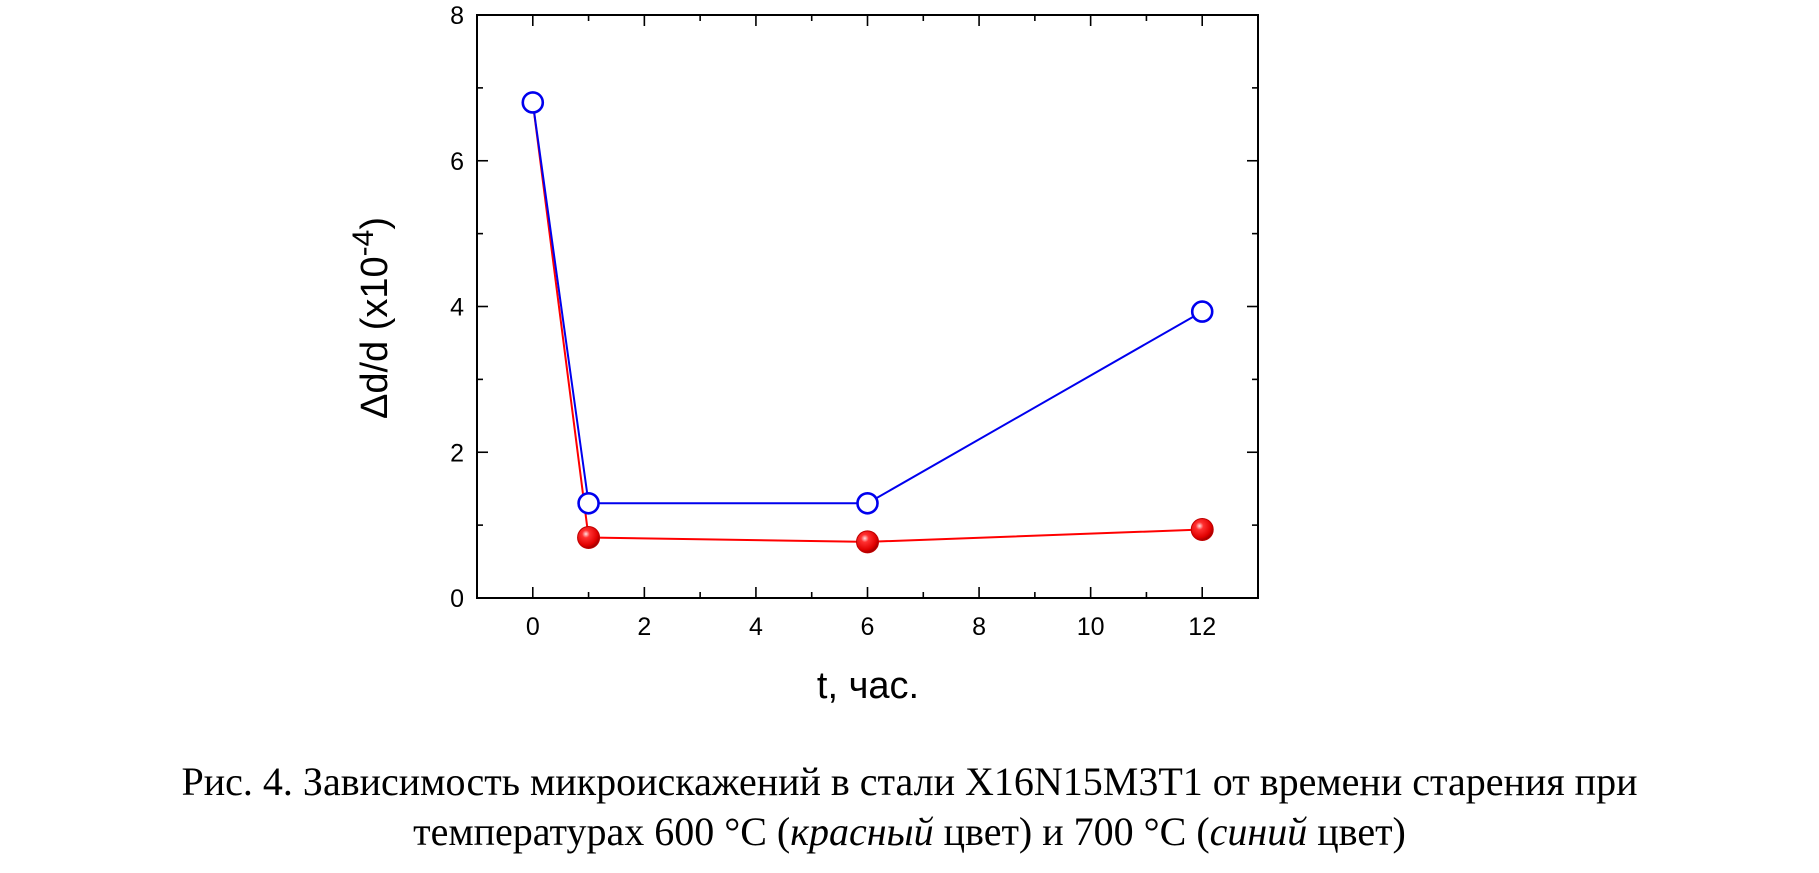 This screenshot has width=1819, height=873. Describe the element at coordinates (375, 223) in the screenshot. I see `y-axis-title-close: )` at that location.